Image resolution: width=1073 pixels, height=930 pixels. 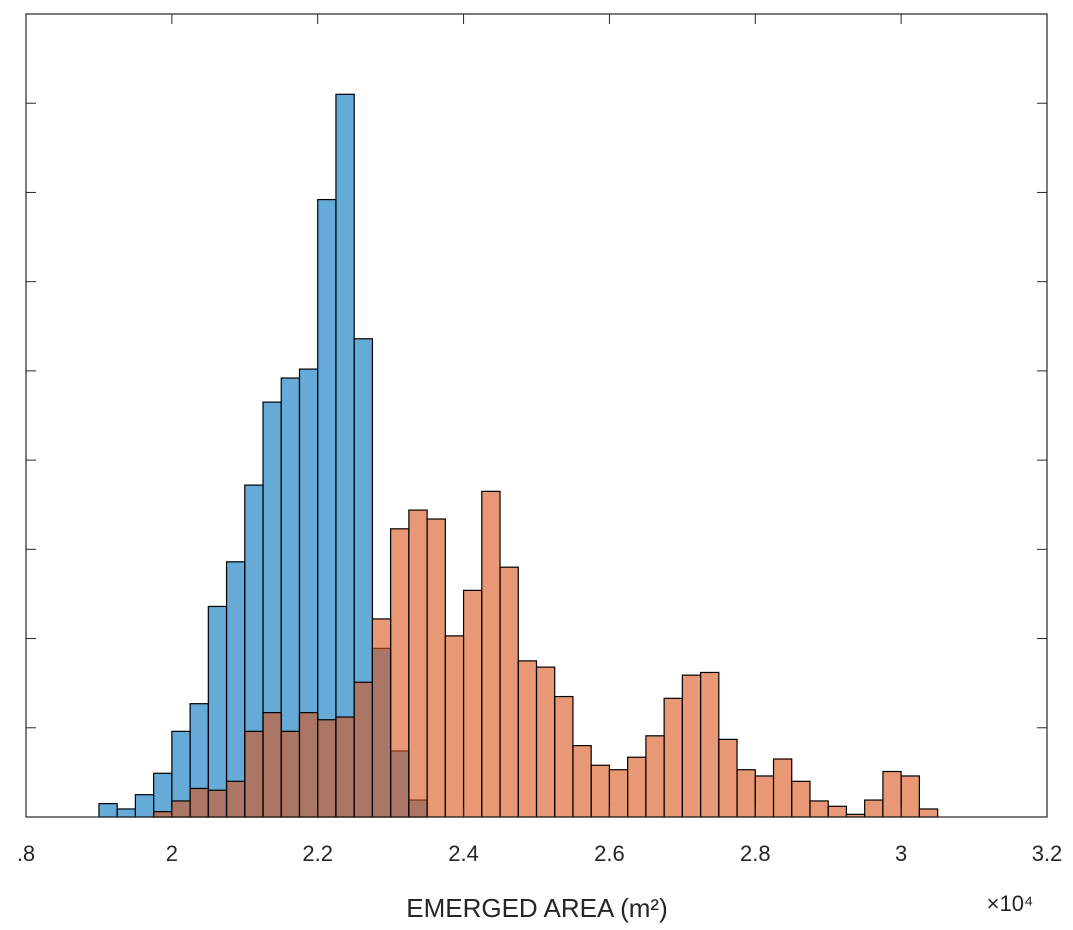 I want to click on x-tick-label: 2.6, so click(x=609, y=853).